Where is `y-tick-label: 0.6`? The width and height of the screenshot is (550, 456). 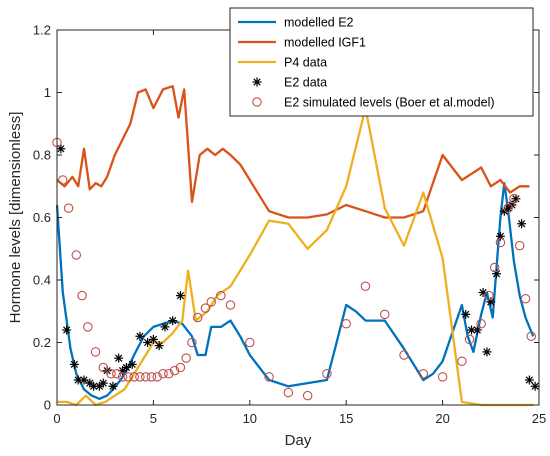
y-tick-label: 0.6 is located at coordinates (42, 217).